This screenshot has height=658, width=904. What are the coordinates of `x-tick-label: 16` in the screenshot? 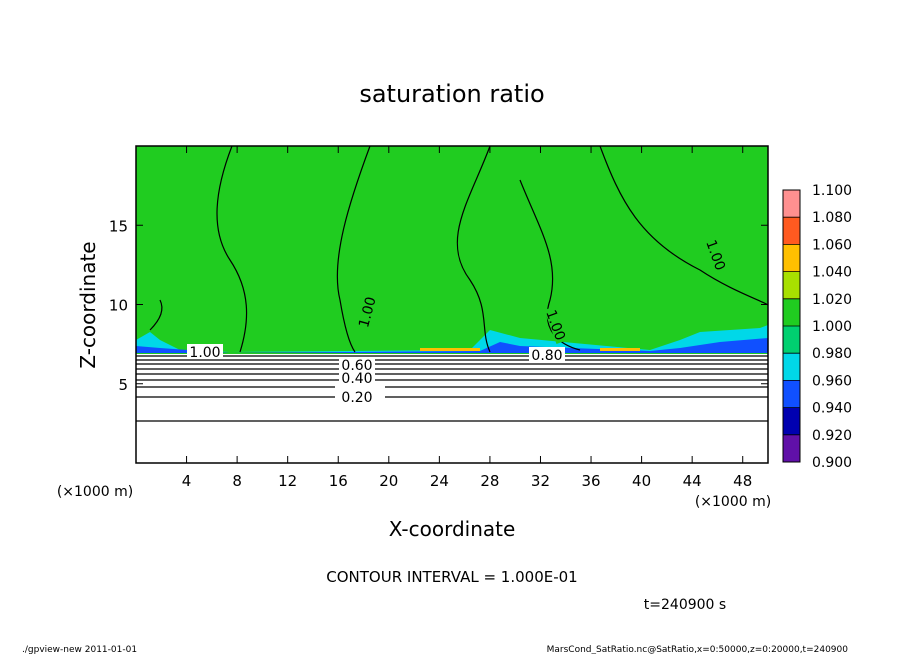 It's located at (338, 481).